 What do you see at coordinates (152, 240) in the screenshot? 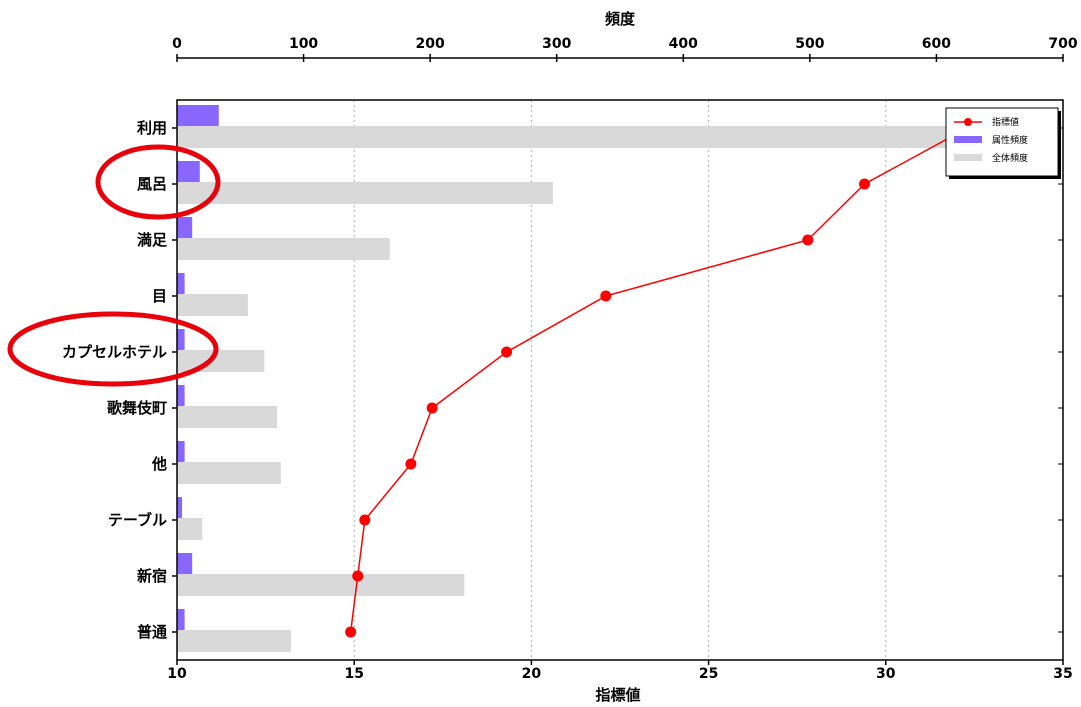
I see `category-label: 満足` at bounding box center [152, 240].